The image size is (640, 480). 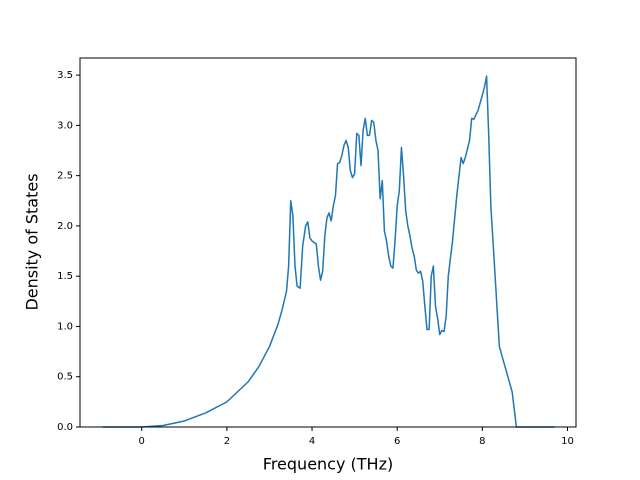 I want to click on y-tick-label: 0.5, so click(x=65, y=377).